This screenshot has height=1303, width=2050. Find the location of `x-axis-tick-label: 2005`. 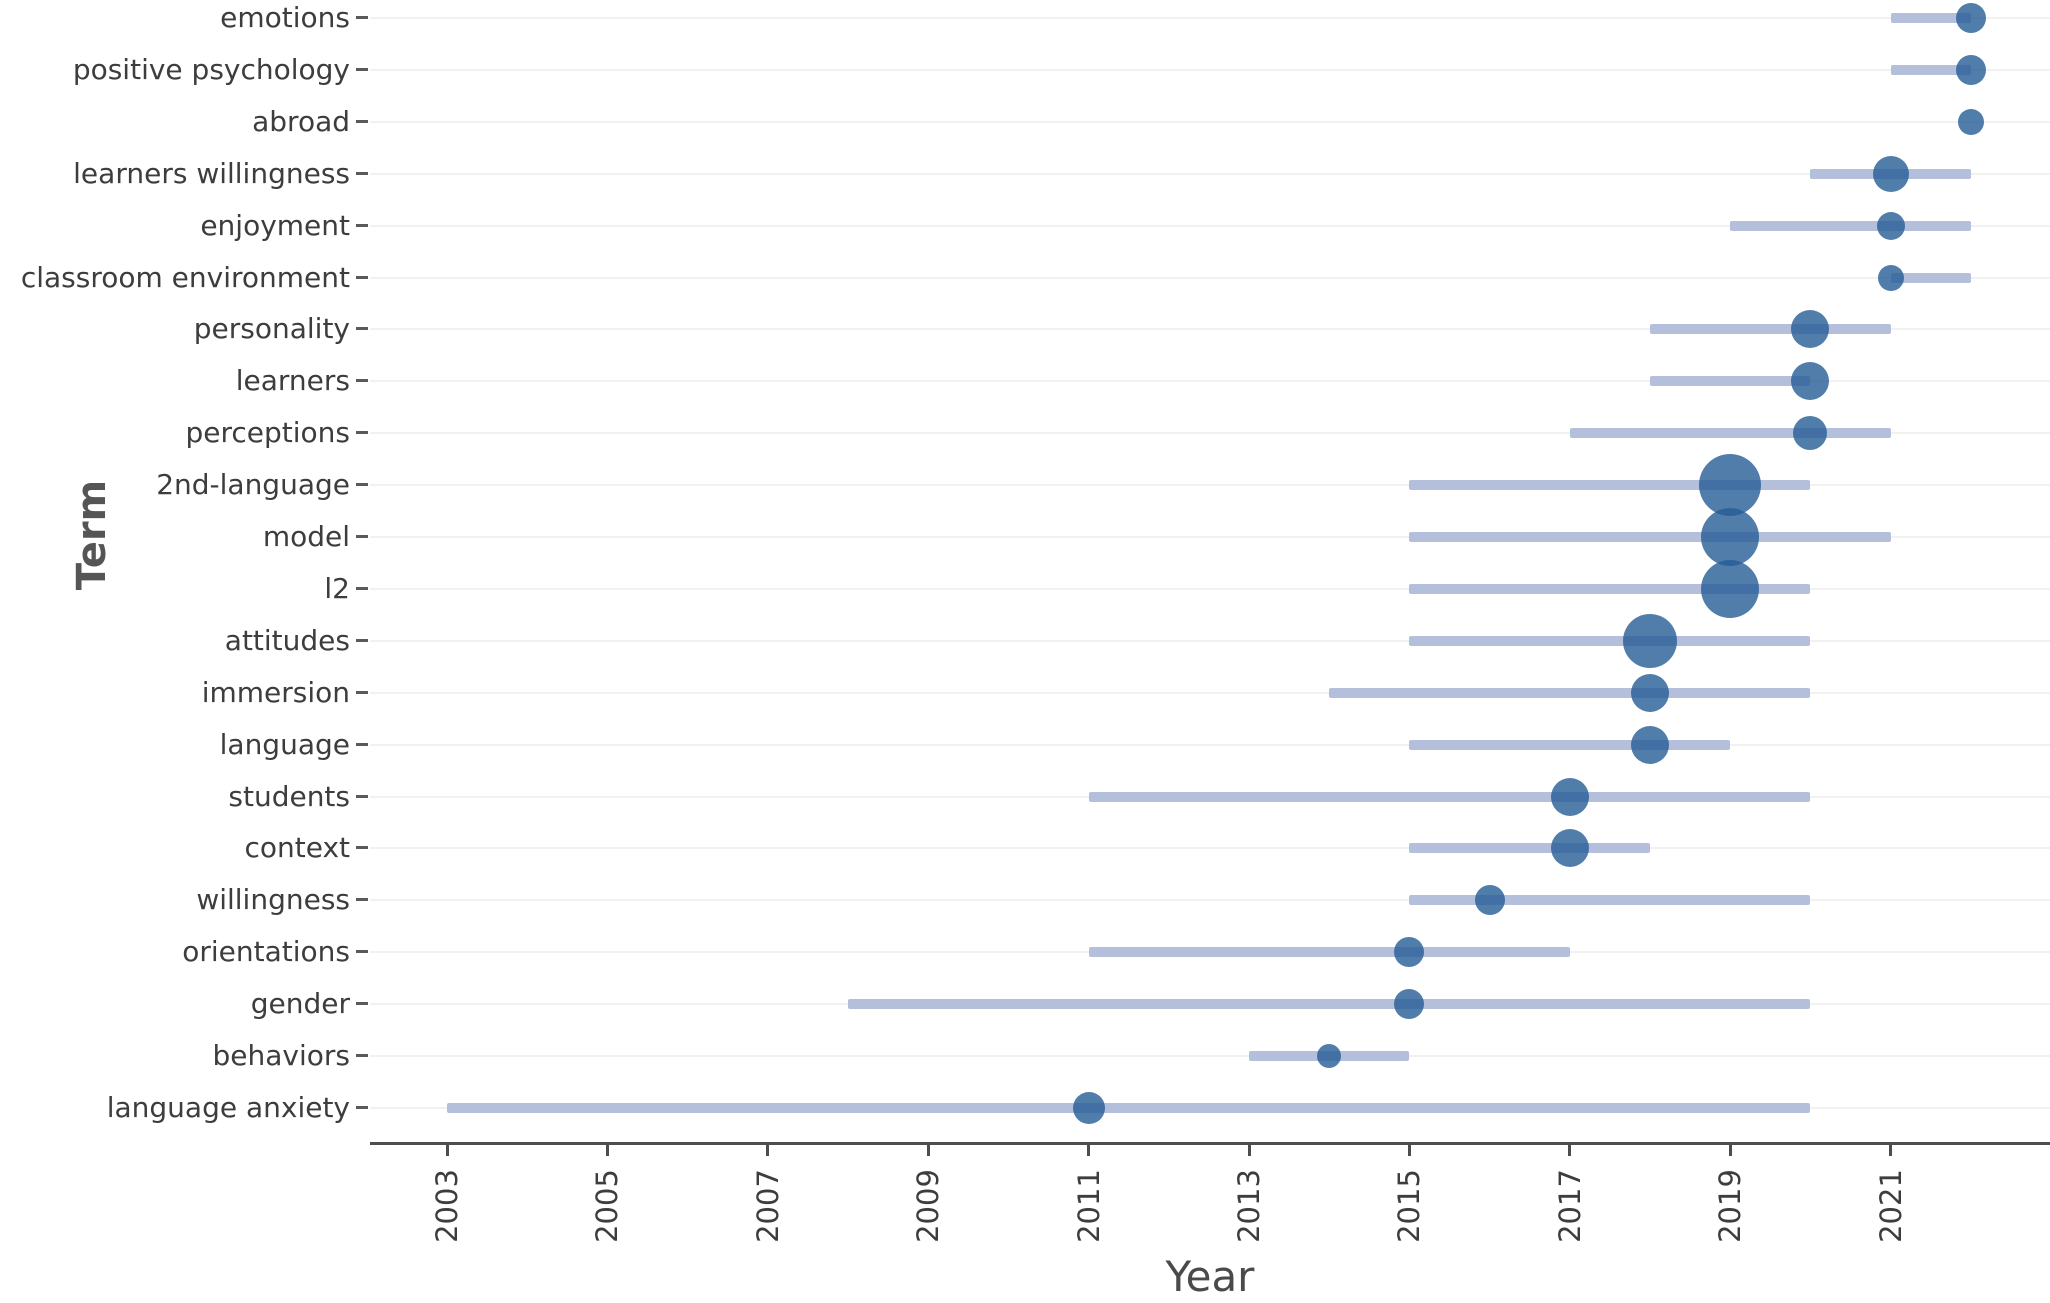

x-axis-tick-label: 2005 is located at coordinates (607, 1206).